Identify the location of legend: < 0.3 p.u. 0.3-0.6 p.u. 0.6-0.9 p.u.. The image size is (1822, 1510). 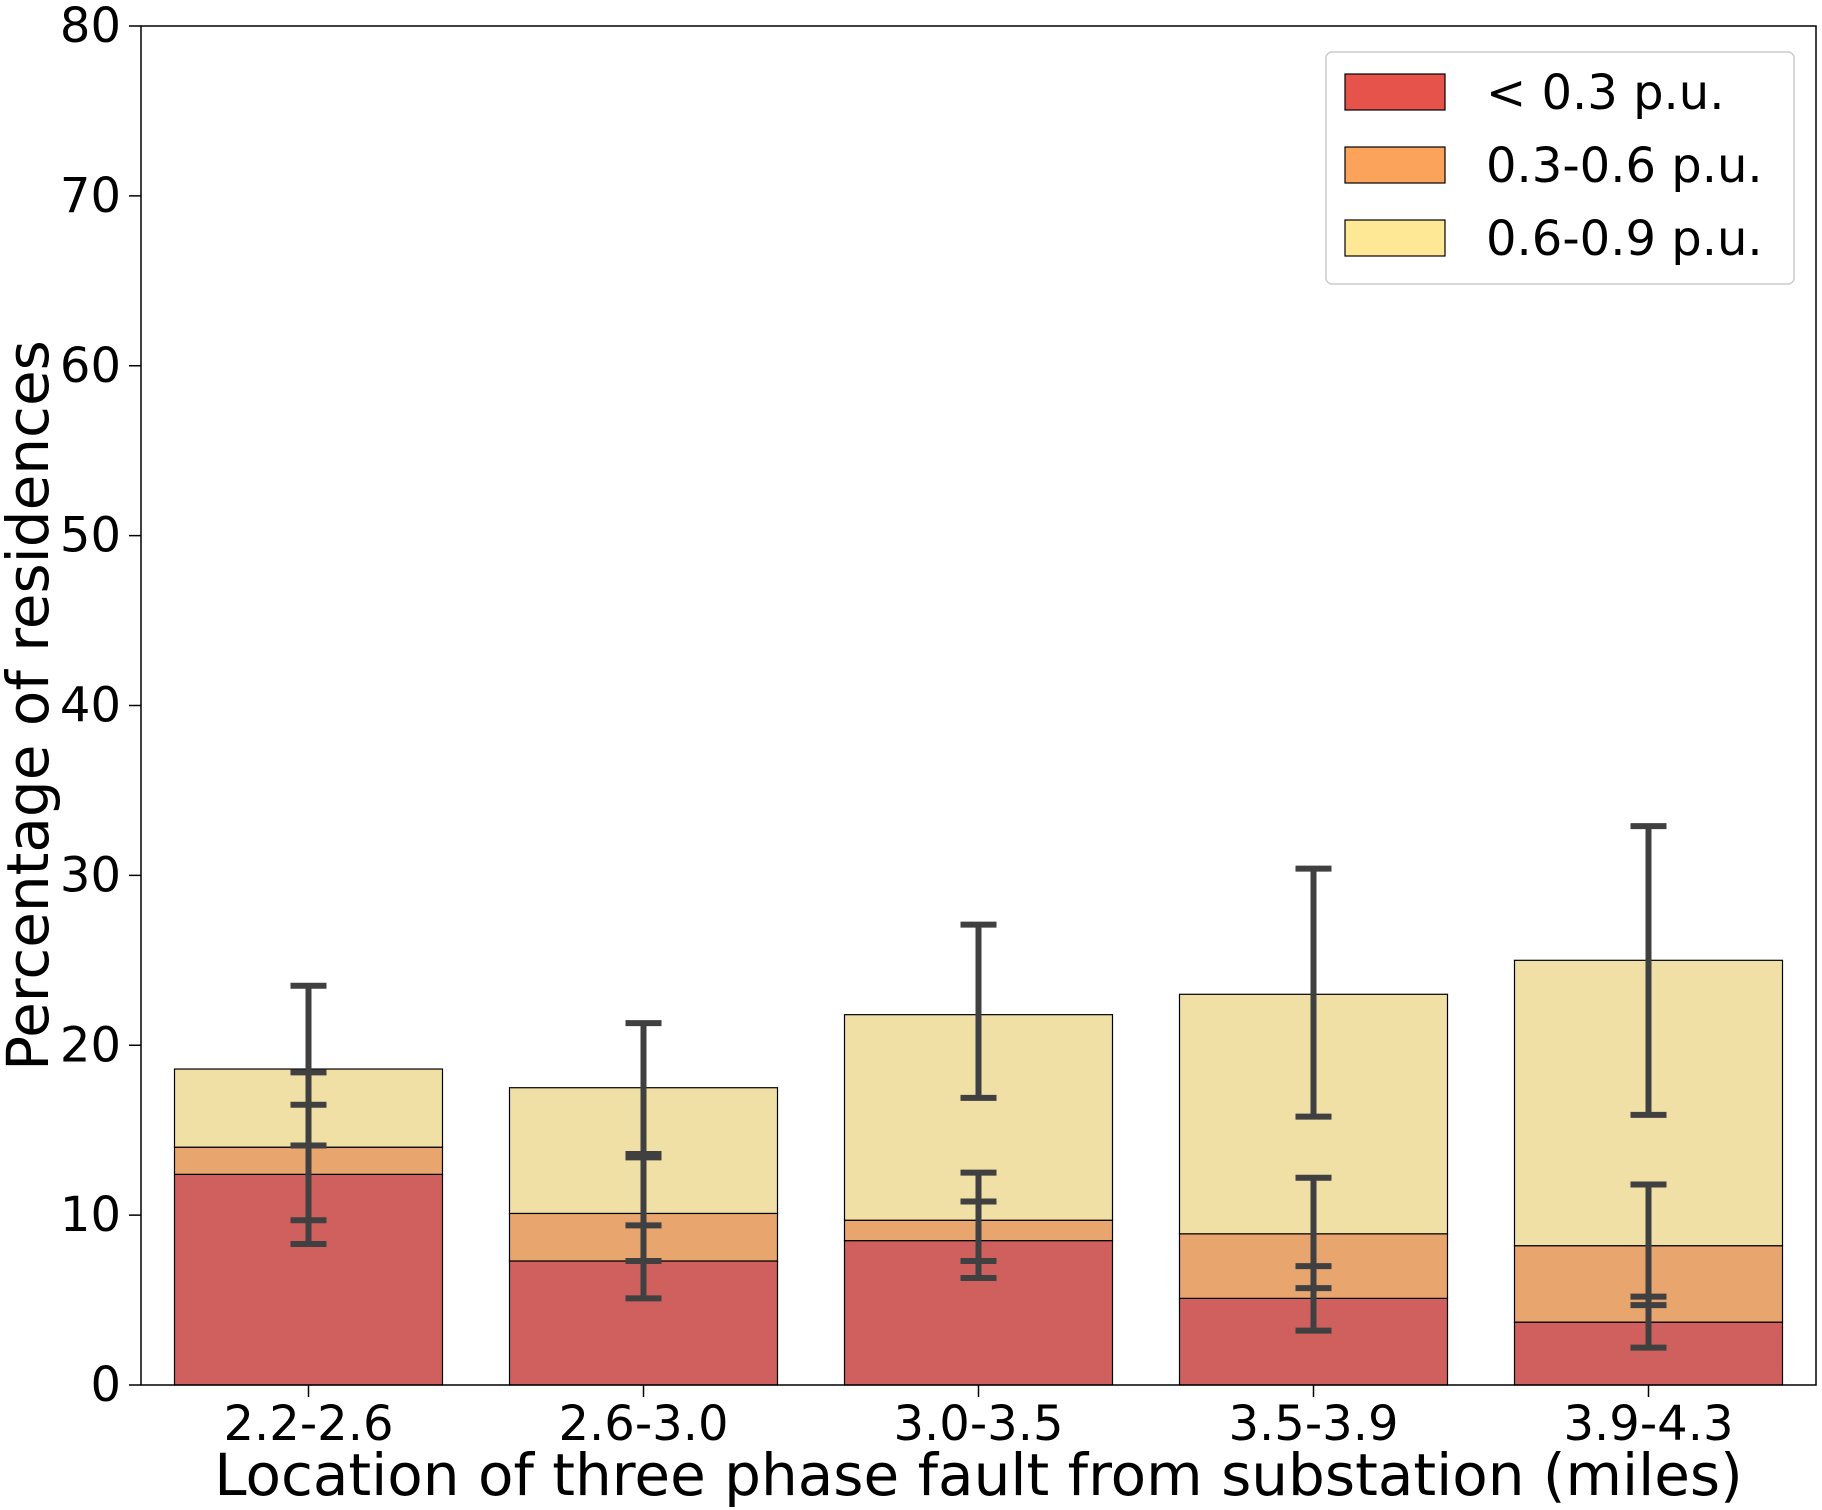
(1560, 168).